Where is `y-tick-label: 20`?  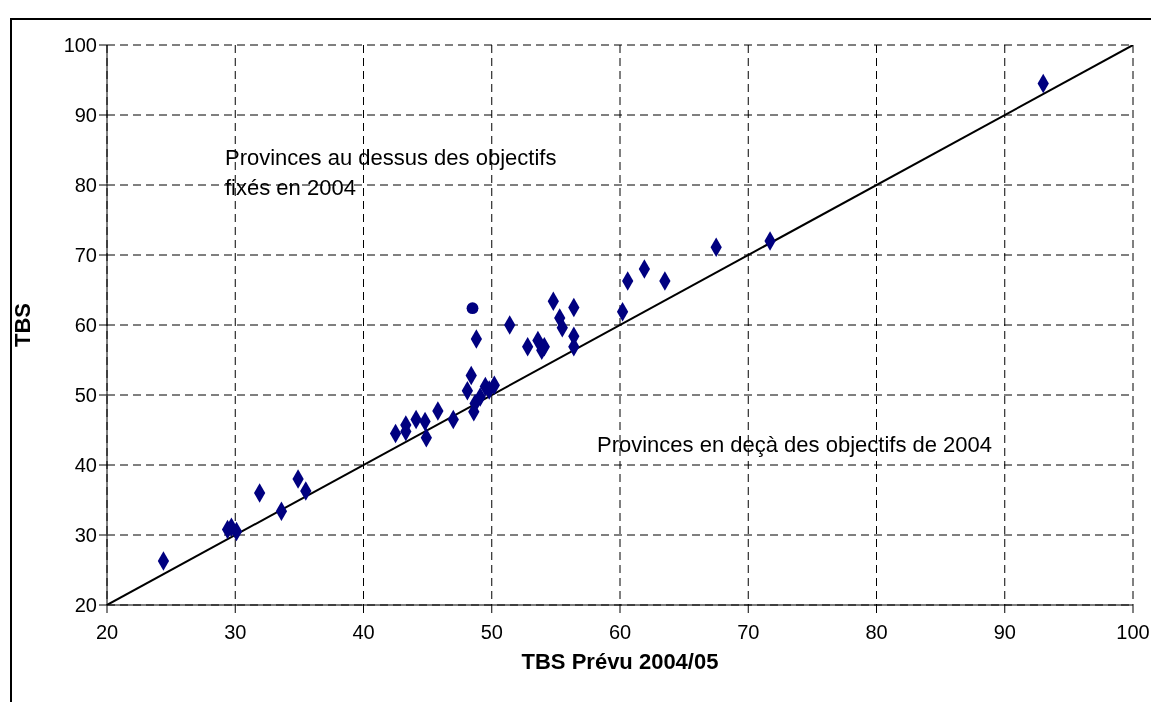 y-tick-label: 20 is located at coordinates (85, 605).